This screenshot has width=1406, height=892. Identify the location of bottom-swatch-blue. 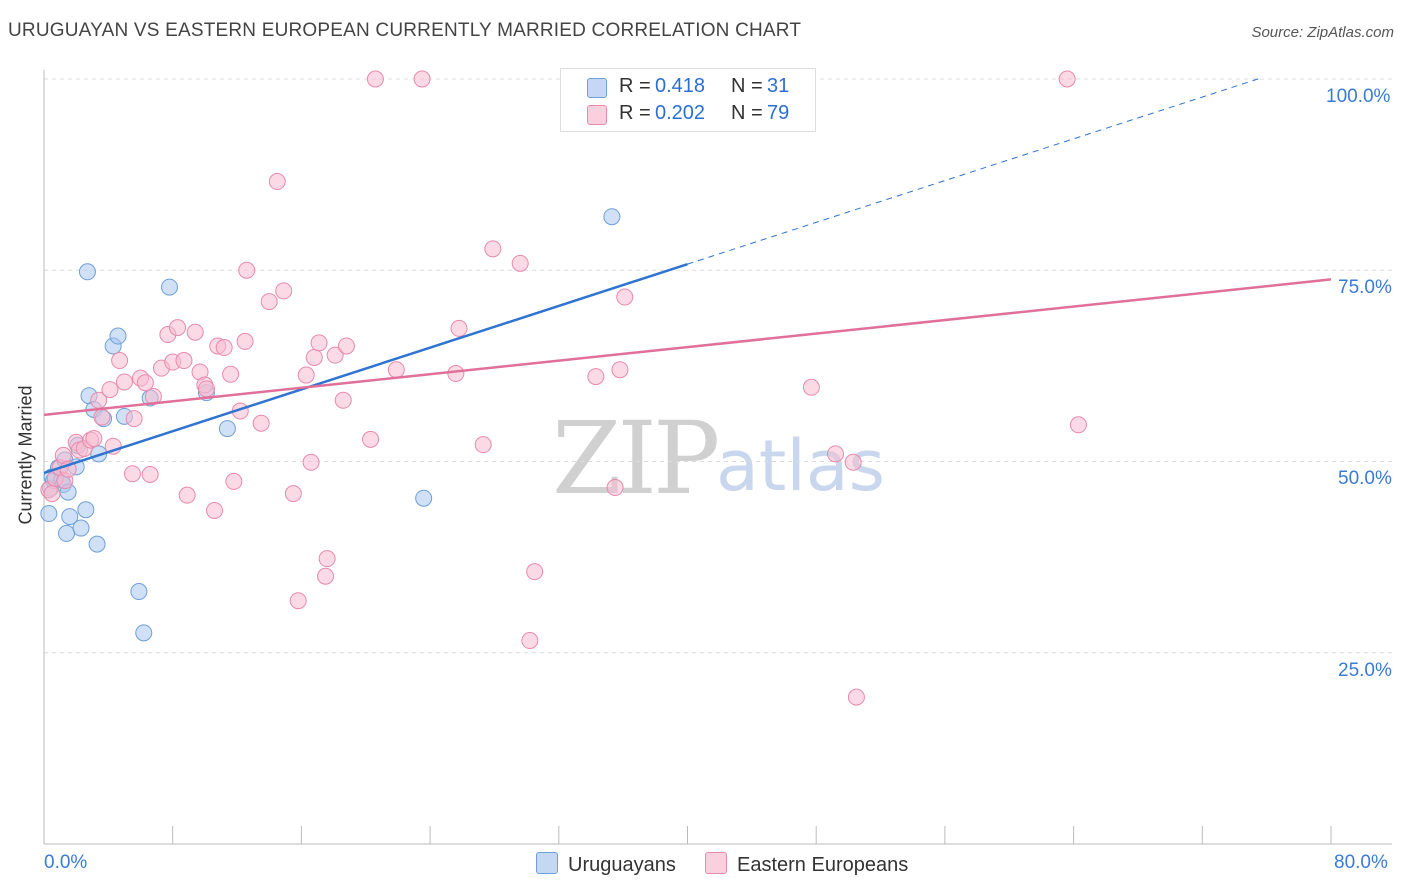
(547, 863).